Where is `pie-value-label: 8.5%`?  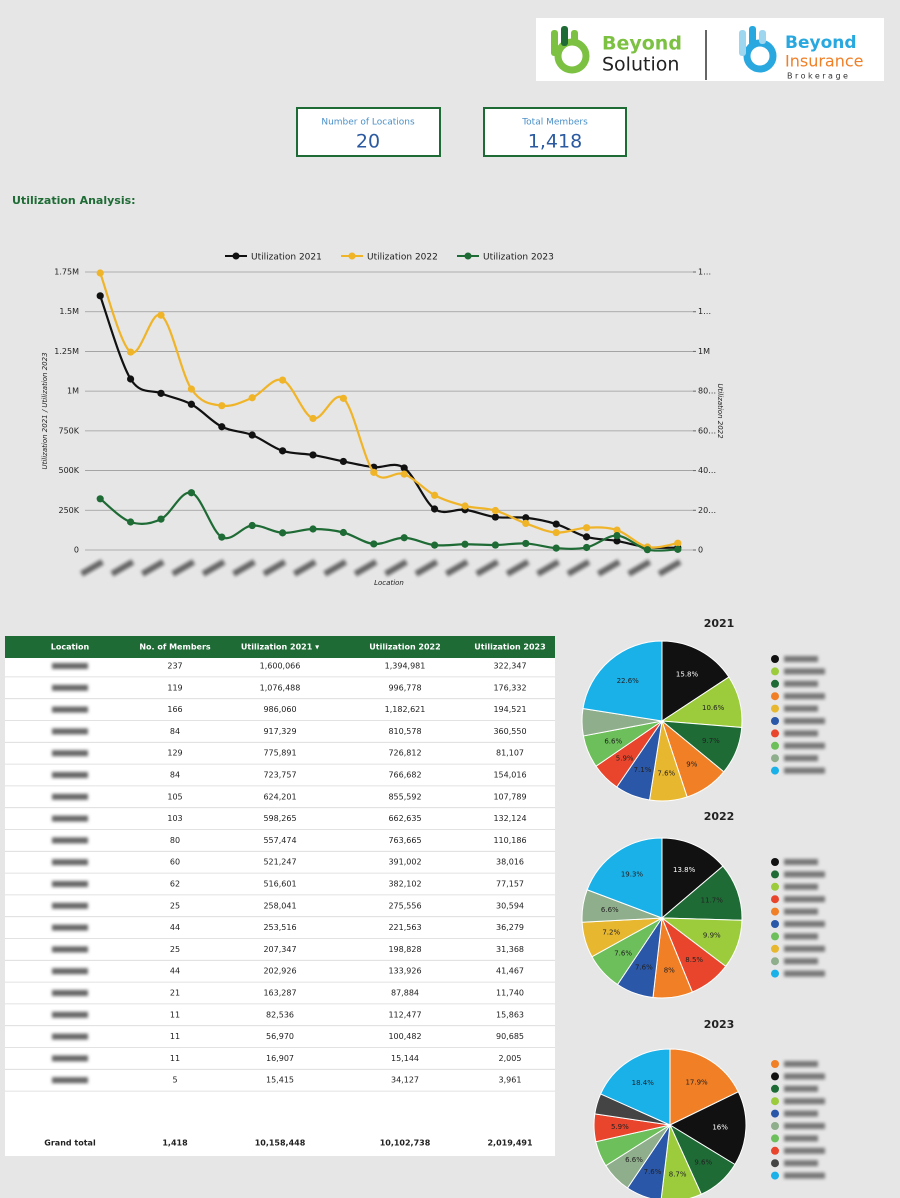 pie-value-label: 8.5% is located at coordinates (694, 960).